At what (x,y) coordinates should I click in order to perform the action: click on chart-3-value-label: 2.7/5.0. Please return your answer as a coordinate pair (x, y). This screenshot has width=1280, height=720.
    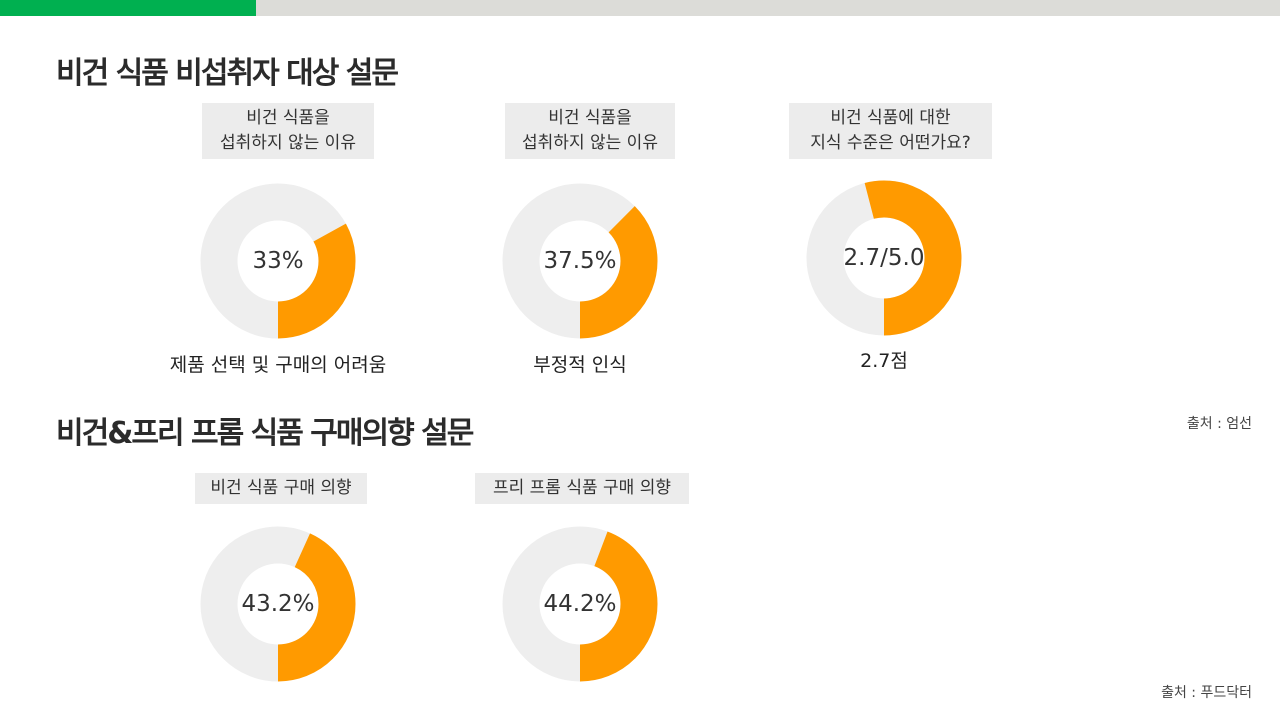
    Looking at the image, I should click on (884, 258).